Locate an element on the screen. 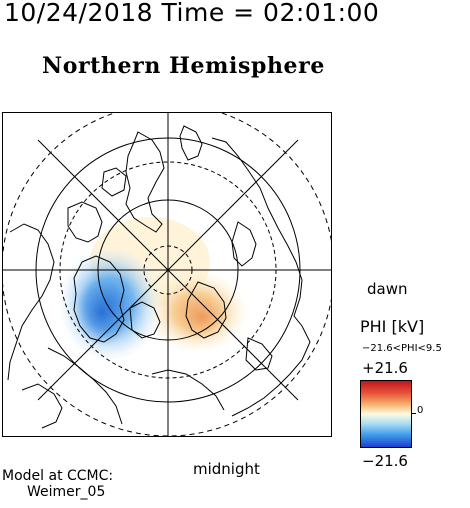 The image size is (470, 508). midnight-label: midnight is located at coordinates (226, 469).